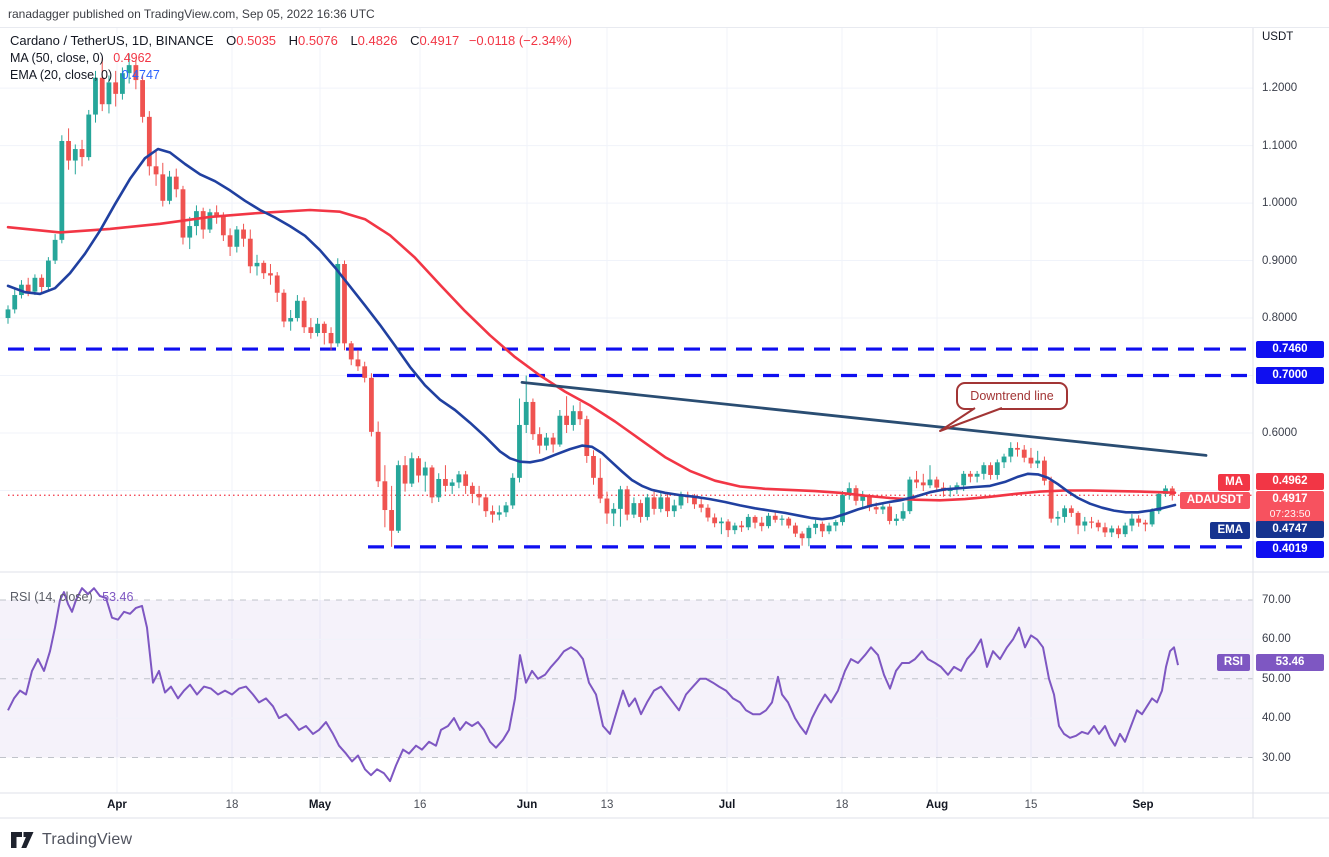  I want to click on ma-value-badge: 0.4962, so click(1290, 481).